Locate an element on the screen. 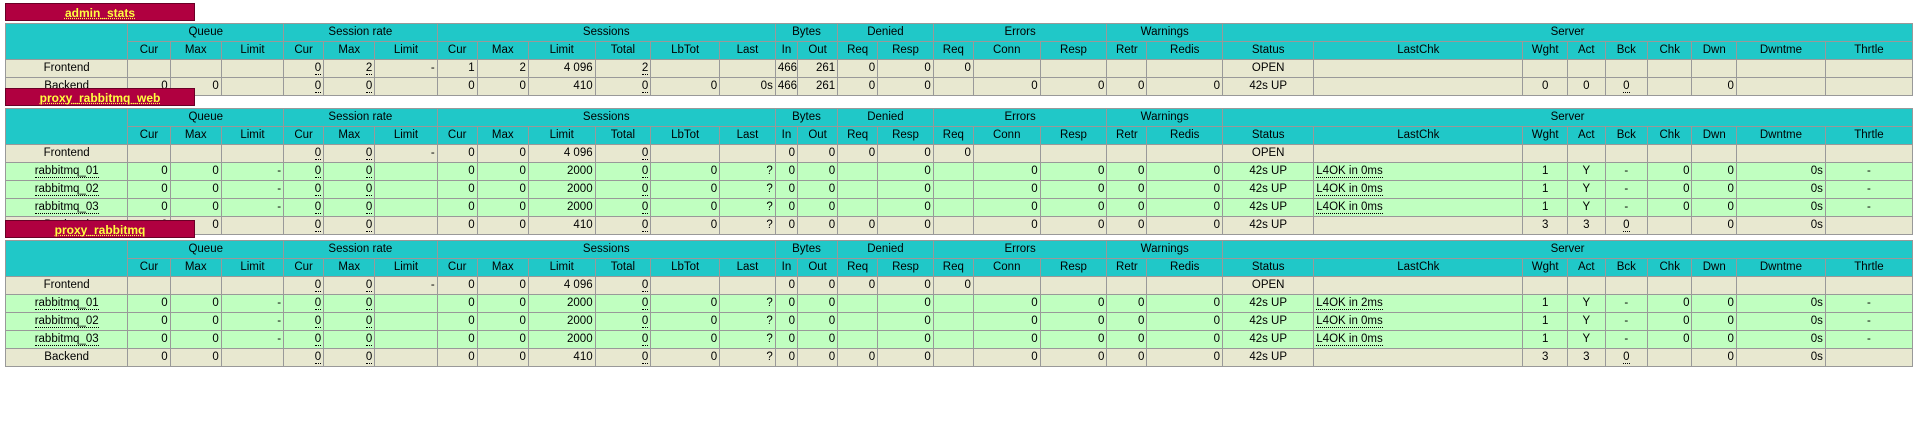 The image size is (1918, 422). header-lastchk: LastChk is located at coordinates (1418, 50).